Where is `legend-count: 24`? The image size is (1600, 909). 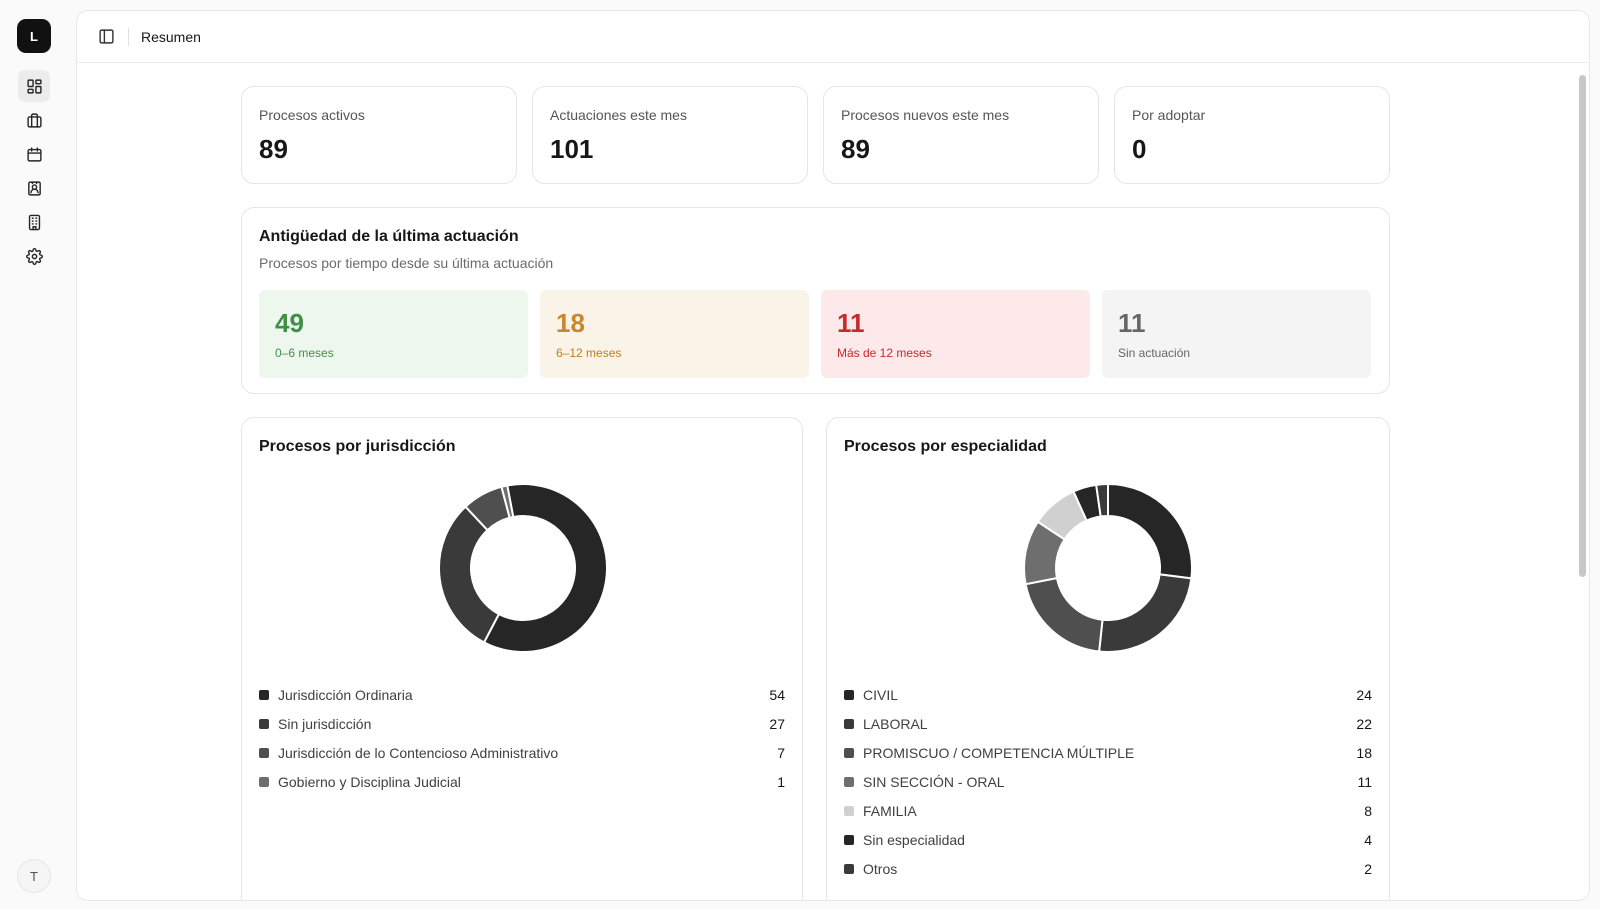 legend-count: 24 is located at coordinates (1364, 694).